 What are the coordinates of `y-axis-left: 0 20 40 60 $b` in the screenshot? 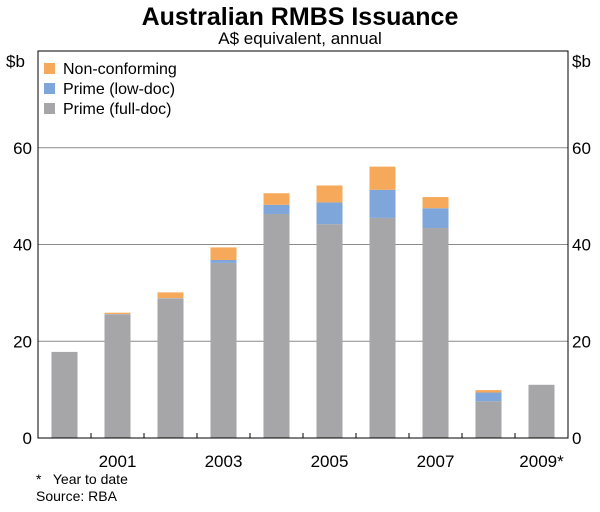 It's located at (19, 250).